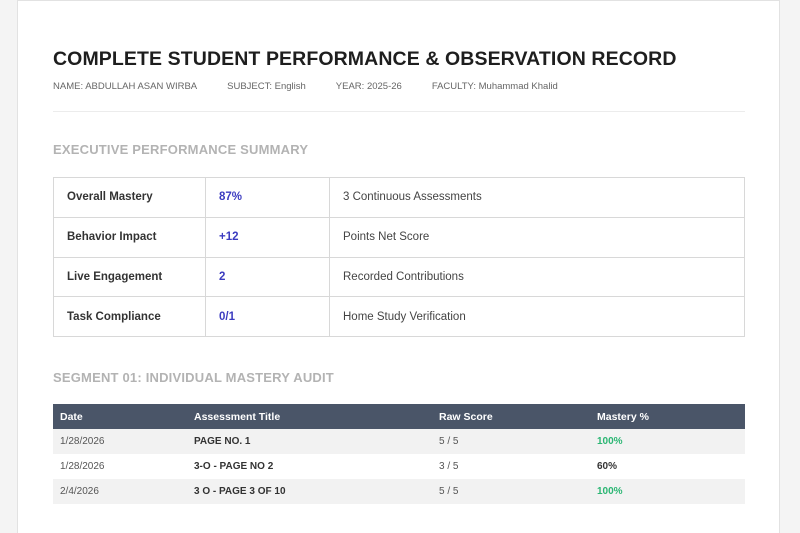 The width and height of the screenshot is (800, 533). I want to click on column-header: Assessment Title, so click(309, 416).